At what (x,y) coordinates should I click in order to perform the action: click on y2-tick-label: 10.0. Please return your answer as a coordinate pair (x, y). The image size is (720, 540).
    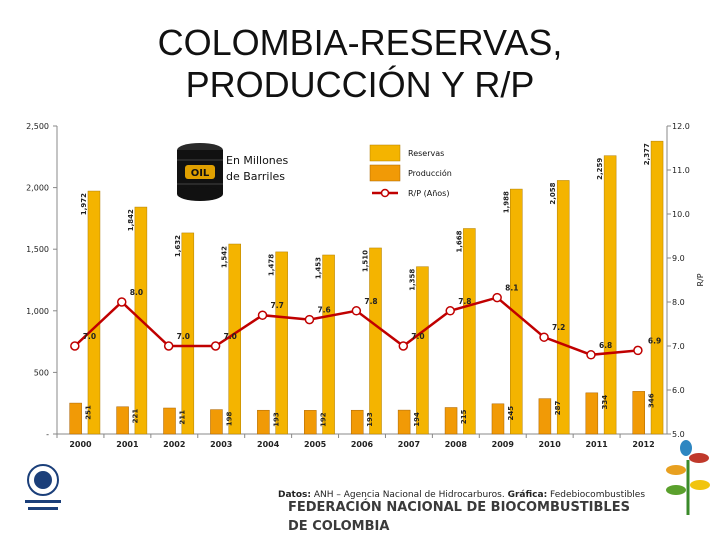
    Looking at the image, I should click on (681, 214).